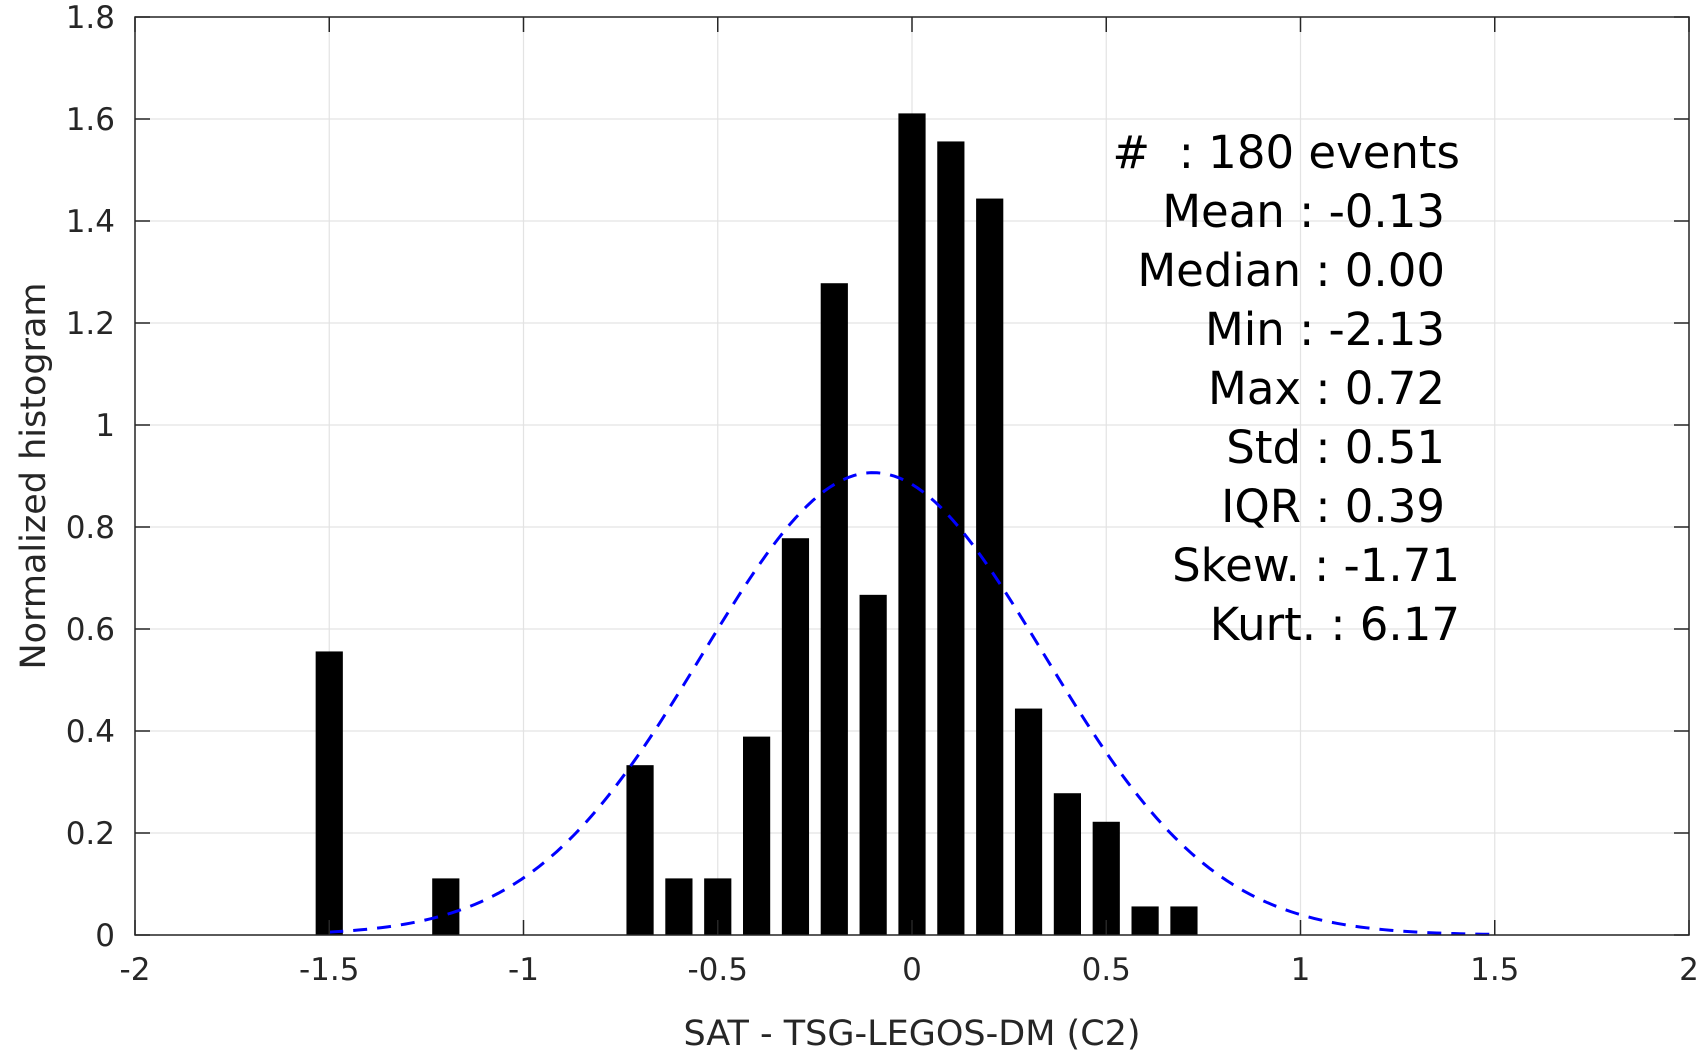 The width and height of the screenshot is (1703, 1053). Describe the element at coordinates (1326, 388) in the screenshot. I see `stats-line-4: Max : 0.72` at that location.